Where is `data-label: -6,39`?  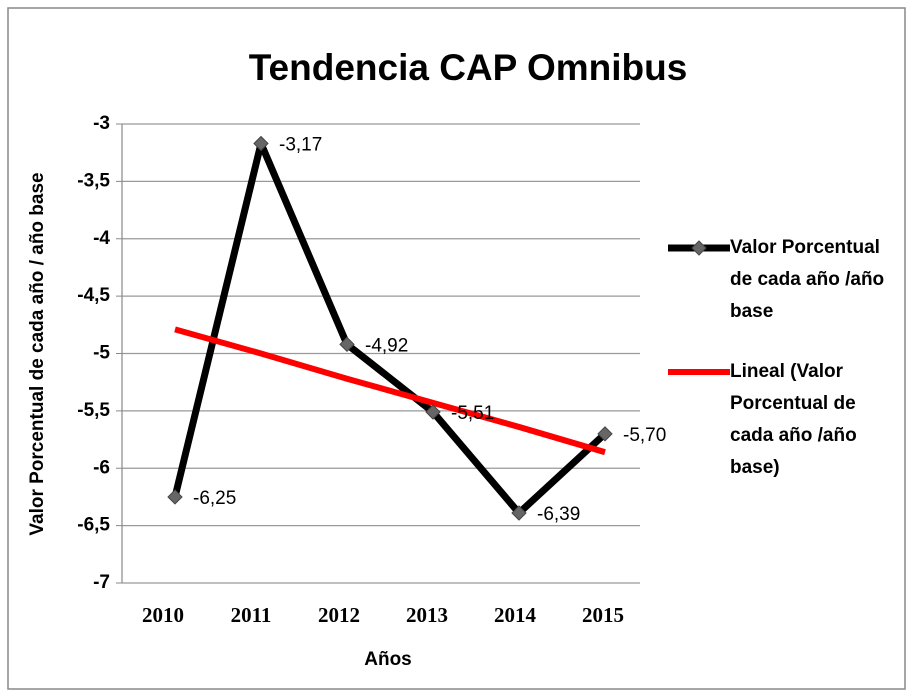 data-label: -6,39 is located at coordinates (558, 514).